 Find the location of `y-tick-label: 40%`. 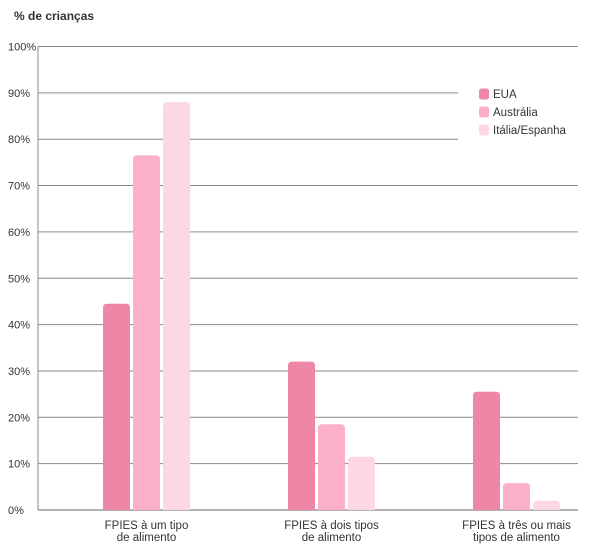

y-tick-label: 40% is located at coordinates (19, 326).